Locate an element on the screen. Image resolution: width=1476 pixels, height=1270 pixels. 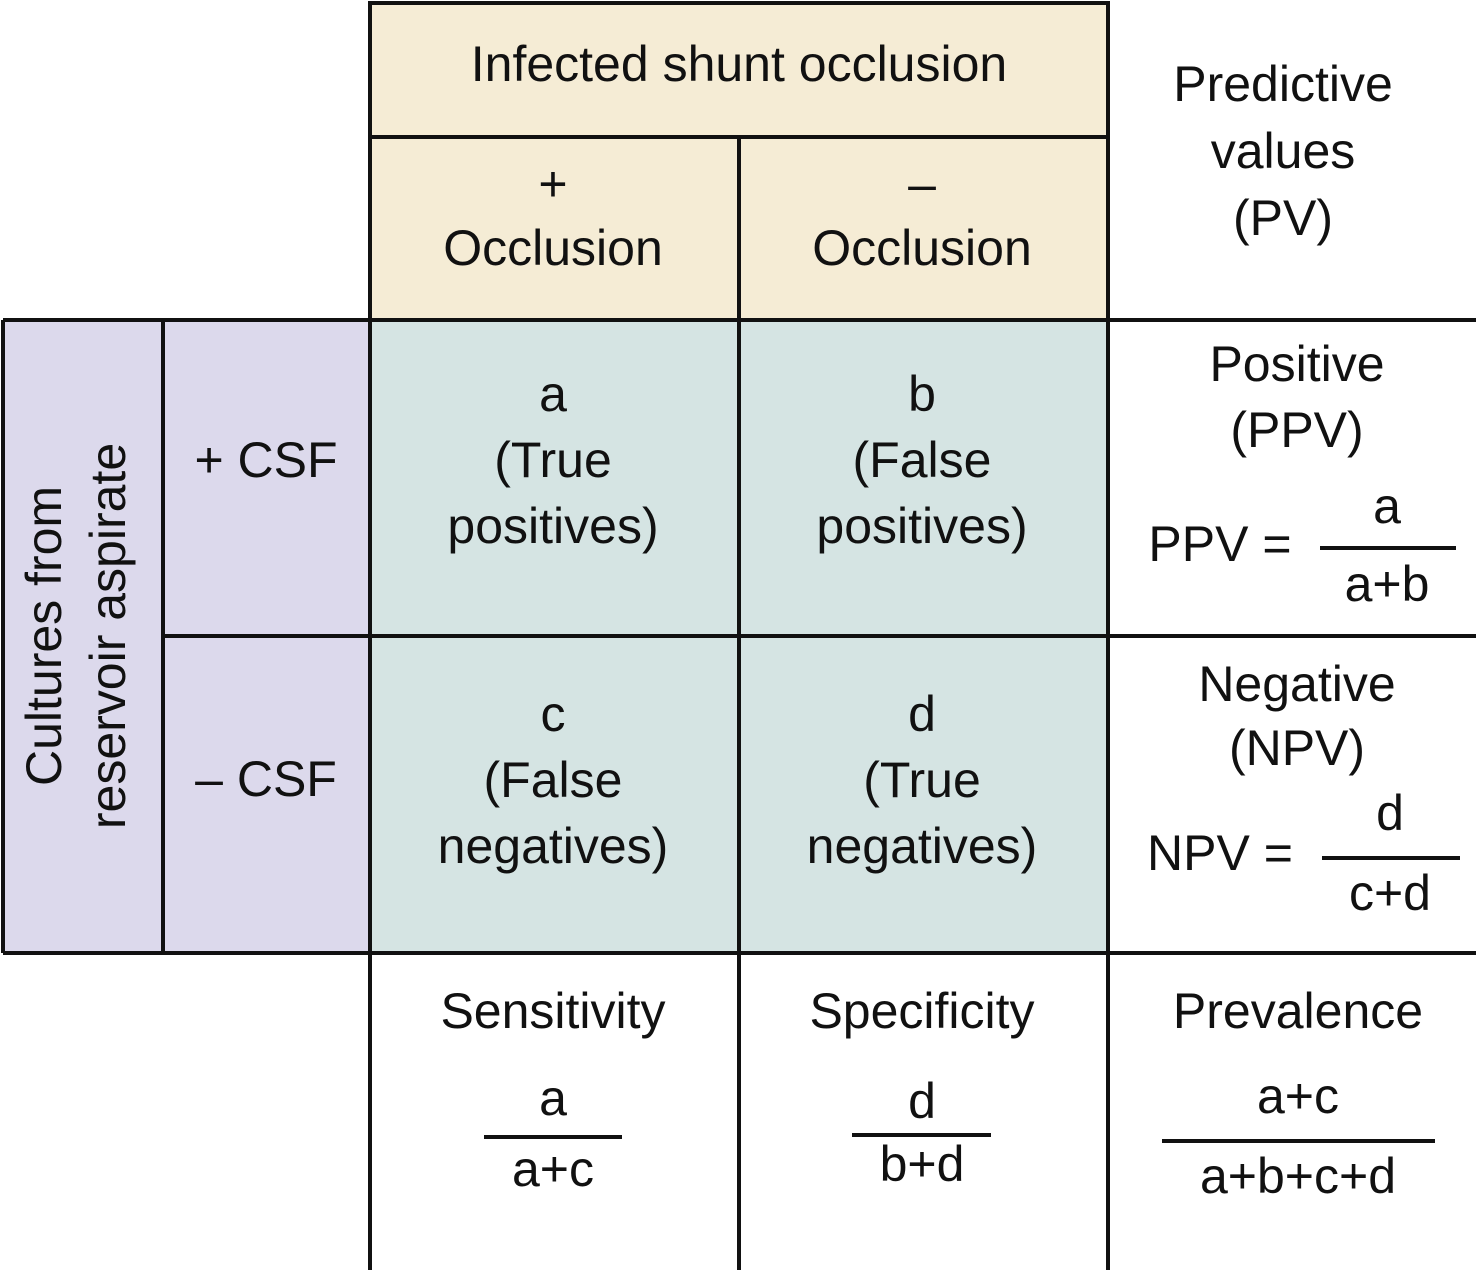
formula-label: NPV = is located at coordinates (1220, 853).